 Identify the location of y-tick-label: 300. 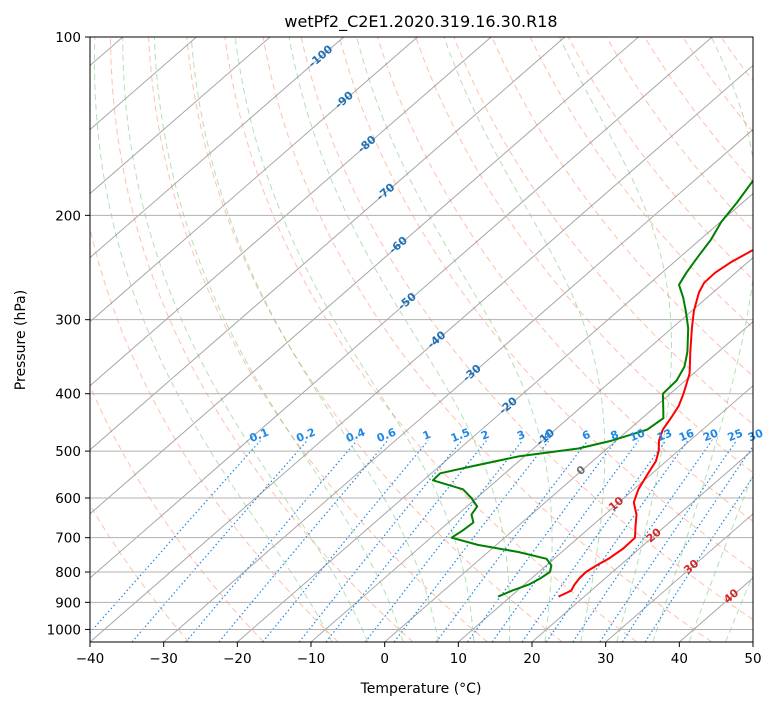
(68, 321).